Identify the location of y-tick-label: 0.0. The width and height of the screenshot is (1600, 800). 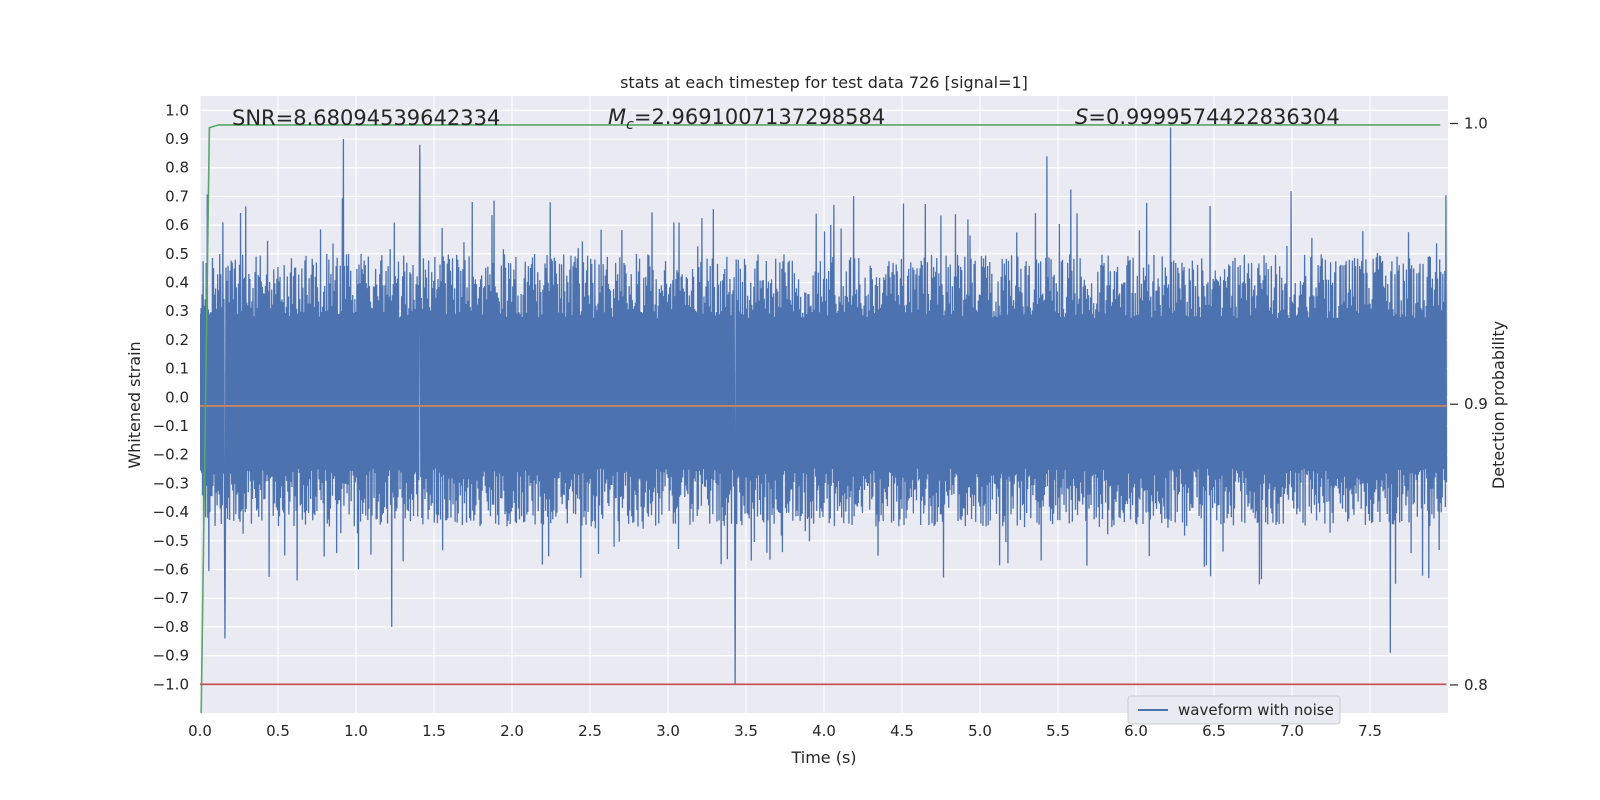
(177, 397).